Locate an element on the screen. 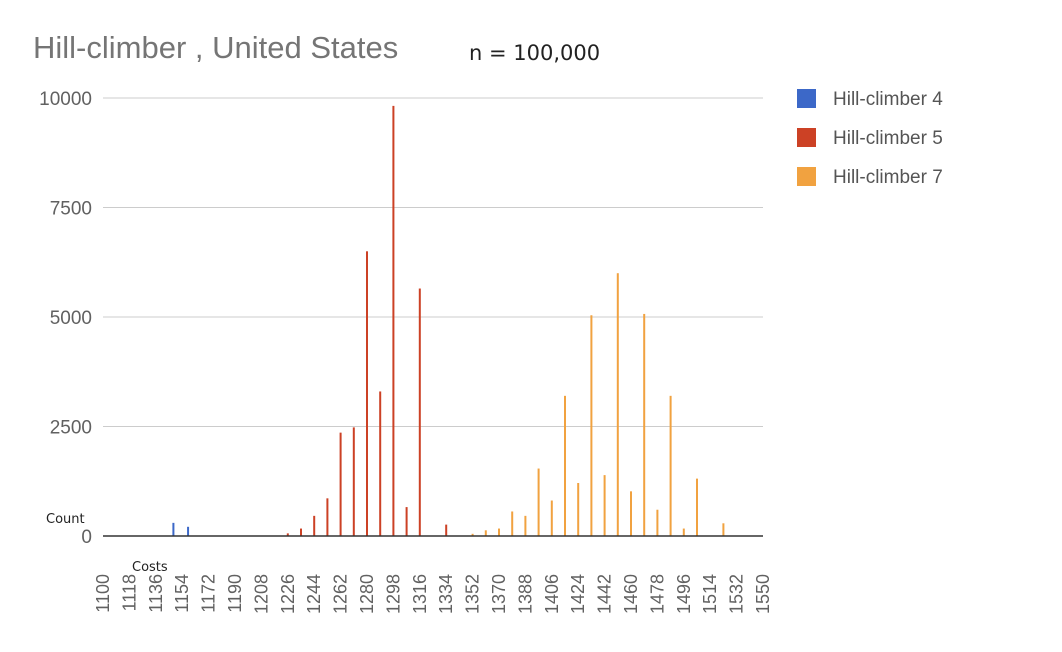 The height and width of the screenshot is (652, 1062). x-tick-label: 1460 is located at coordinates (631, 594).